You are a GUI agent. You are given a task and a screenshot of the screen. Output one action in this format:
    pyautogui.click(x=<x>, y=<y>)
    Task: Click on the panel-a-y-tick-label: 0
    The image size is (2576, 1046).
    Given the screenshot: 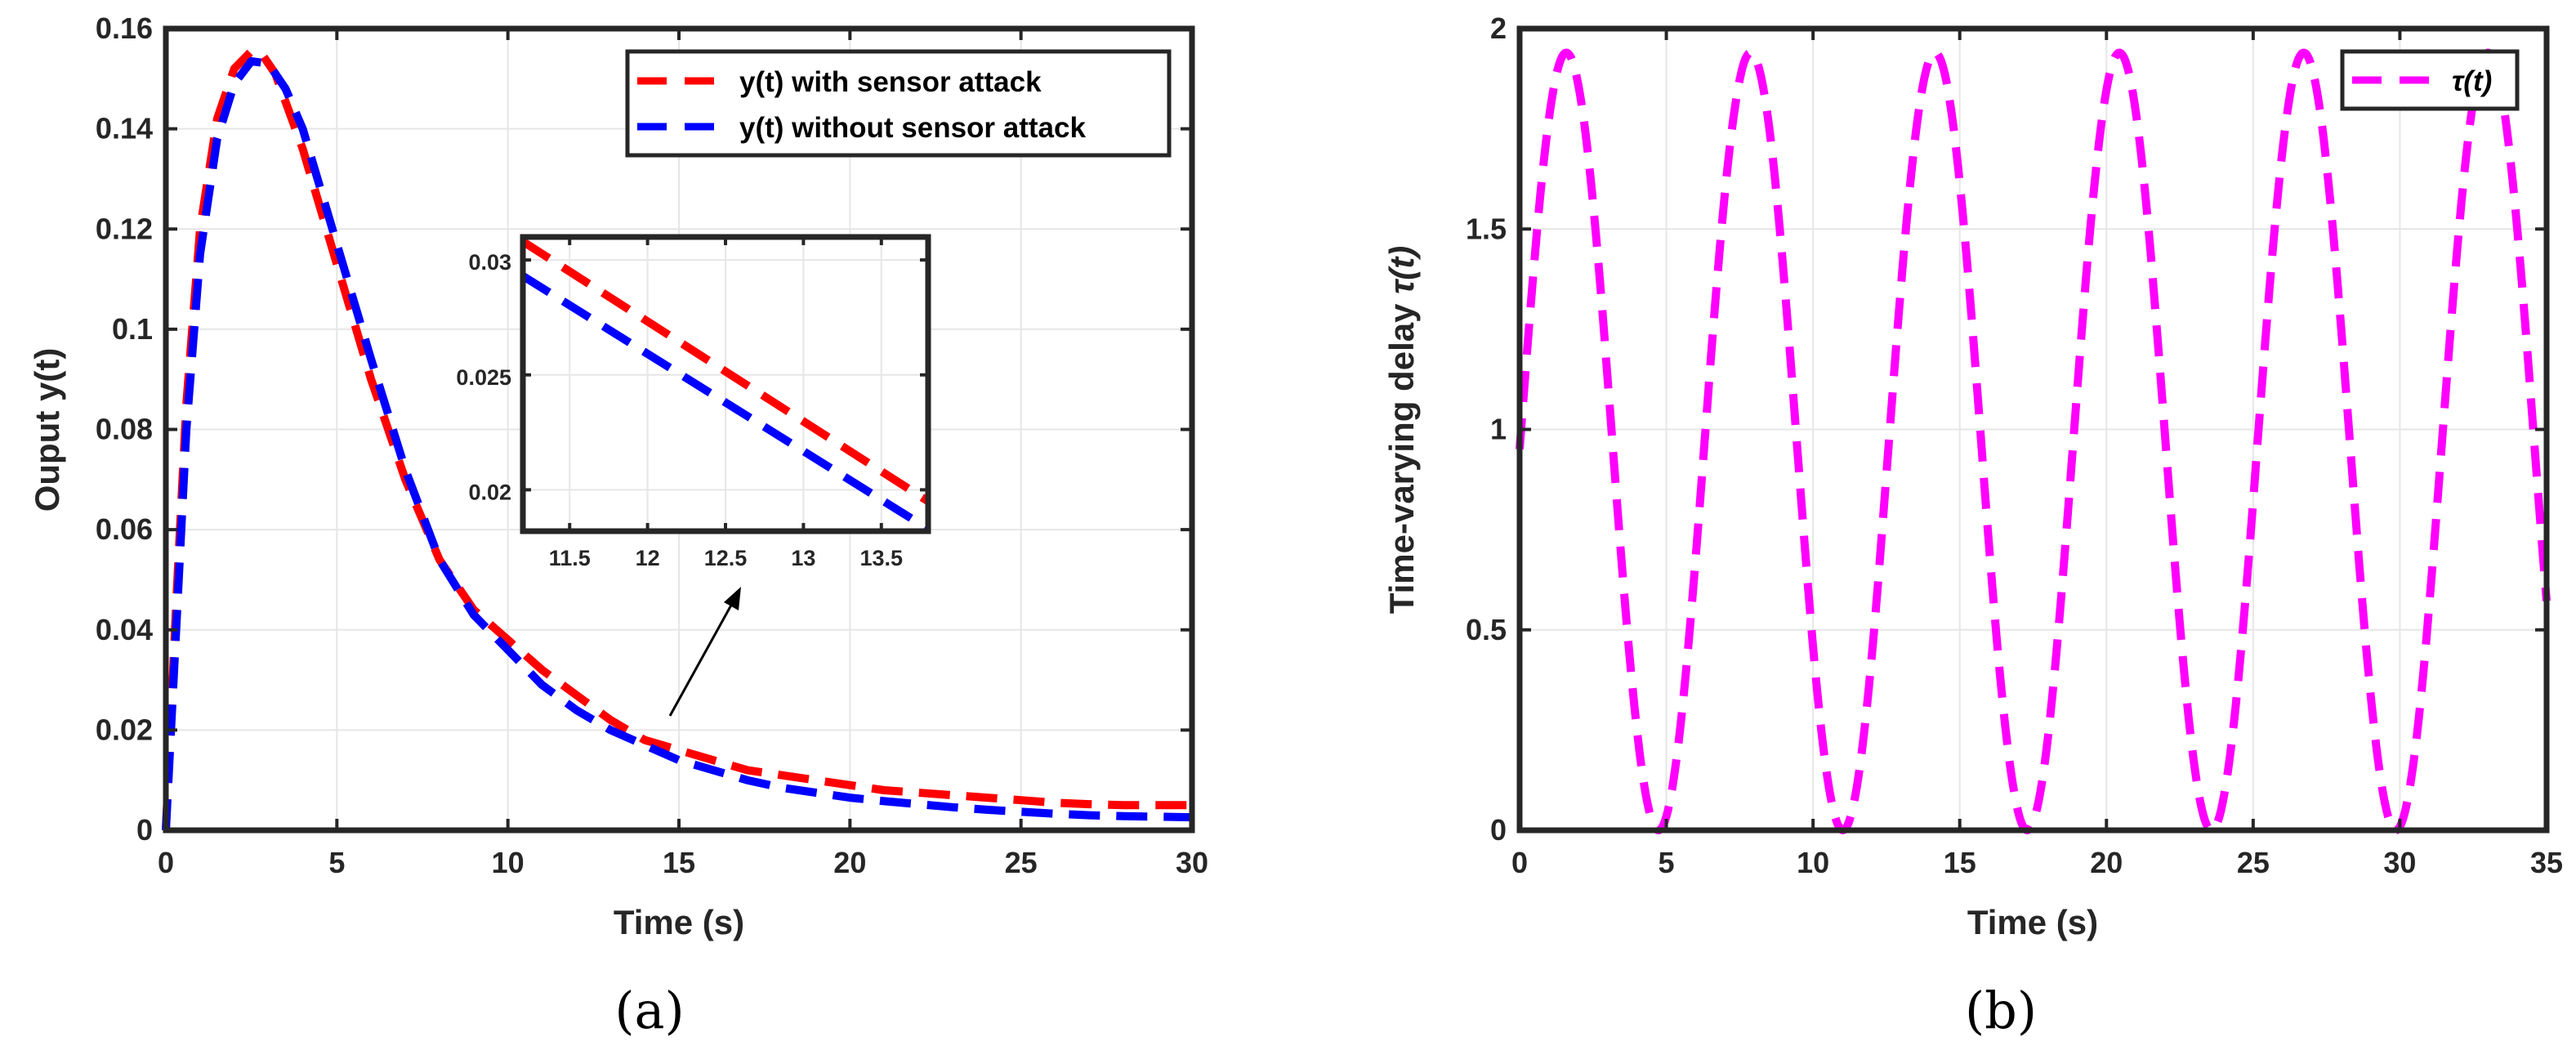 What is the action you would take?
    pyautogui.click(x=144, y=830)
    